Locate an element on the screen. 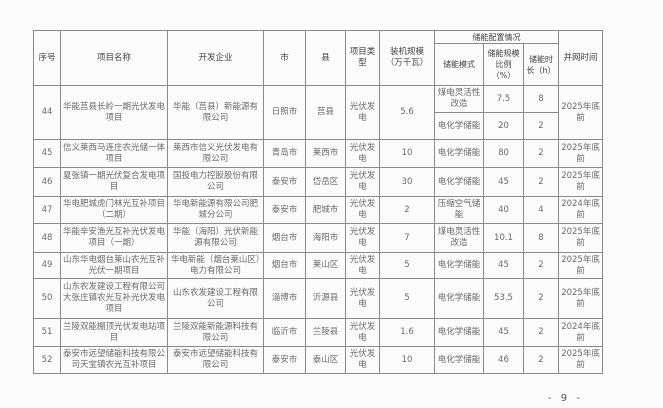  cell-capacity: 1.6 is located at coordinates (407, 332).